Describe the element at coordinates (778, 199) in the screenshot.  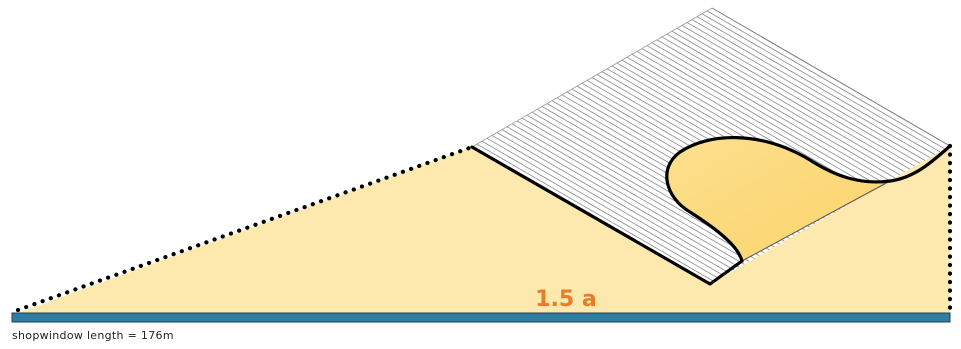
I see `courtyard-shape` at that location.